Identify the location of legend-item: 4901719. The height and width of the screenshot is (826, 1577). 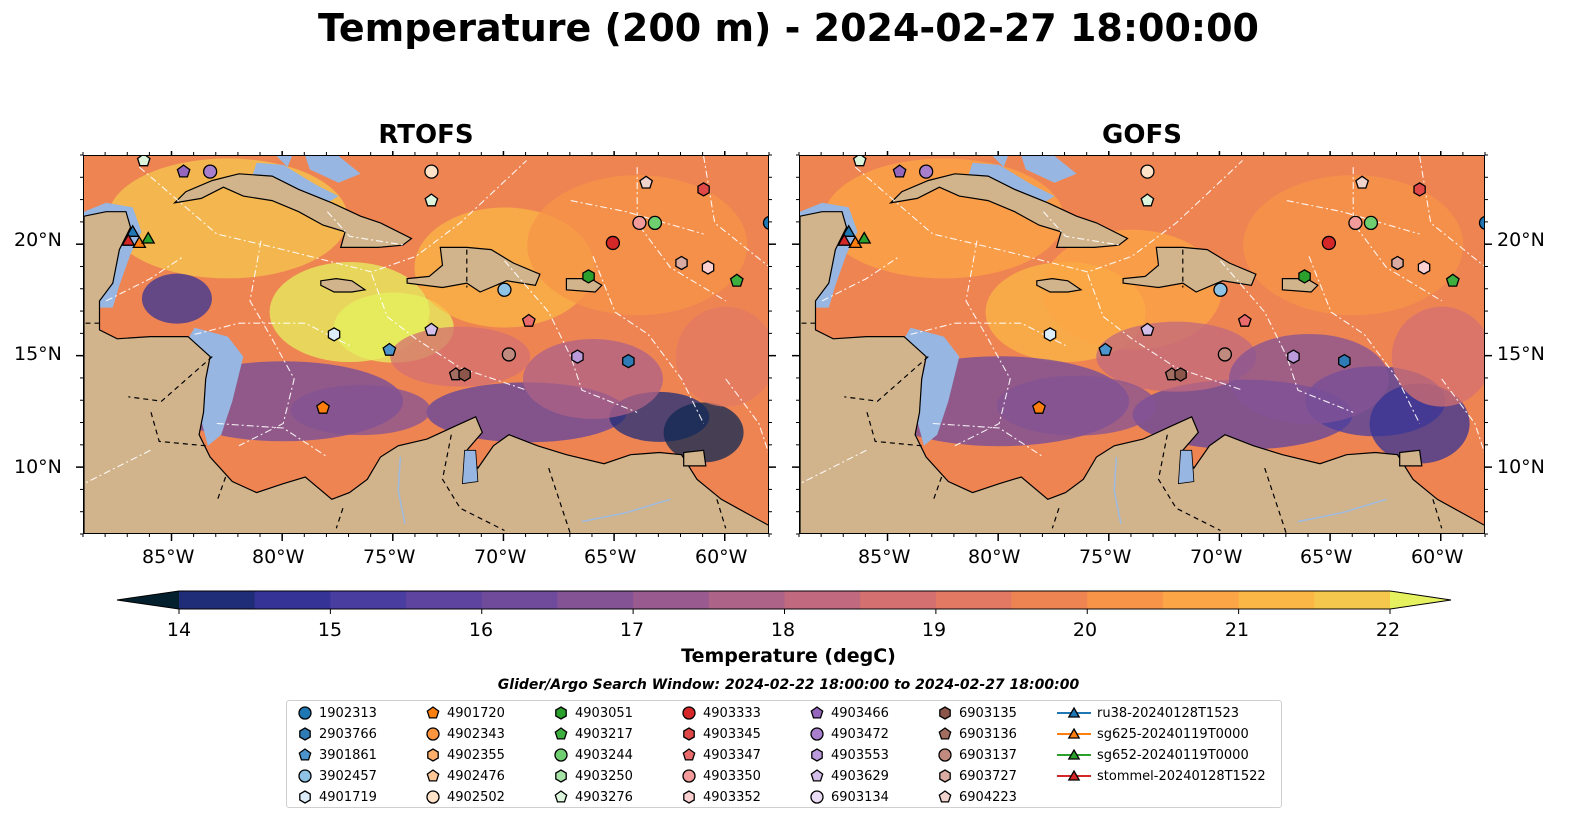
(337, 797).